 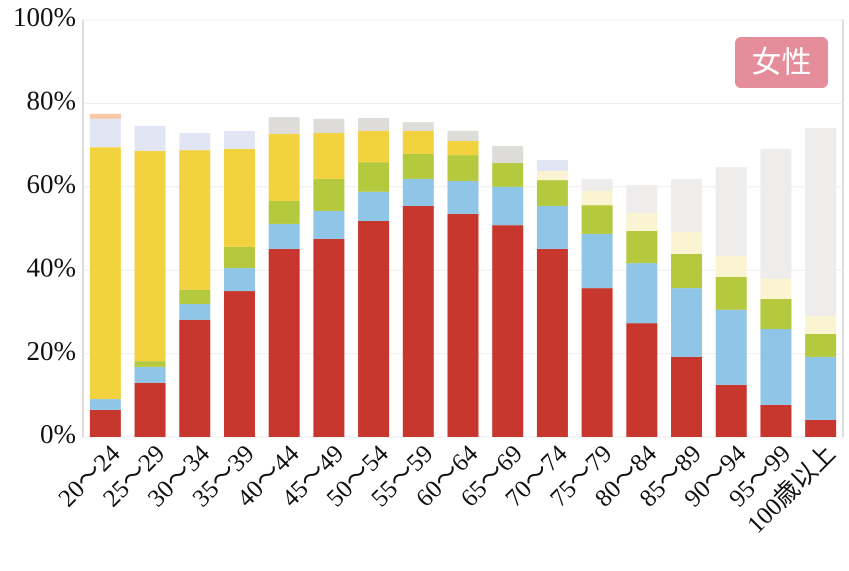 What do you see at coordinates (52, 184) in the screenshot?
I see `y-tick-label: 60%` at bounding box center [52, 184].